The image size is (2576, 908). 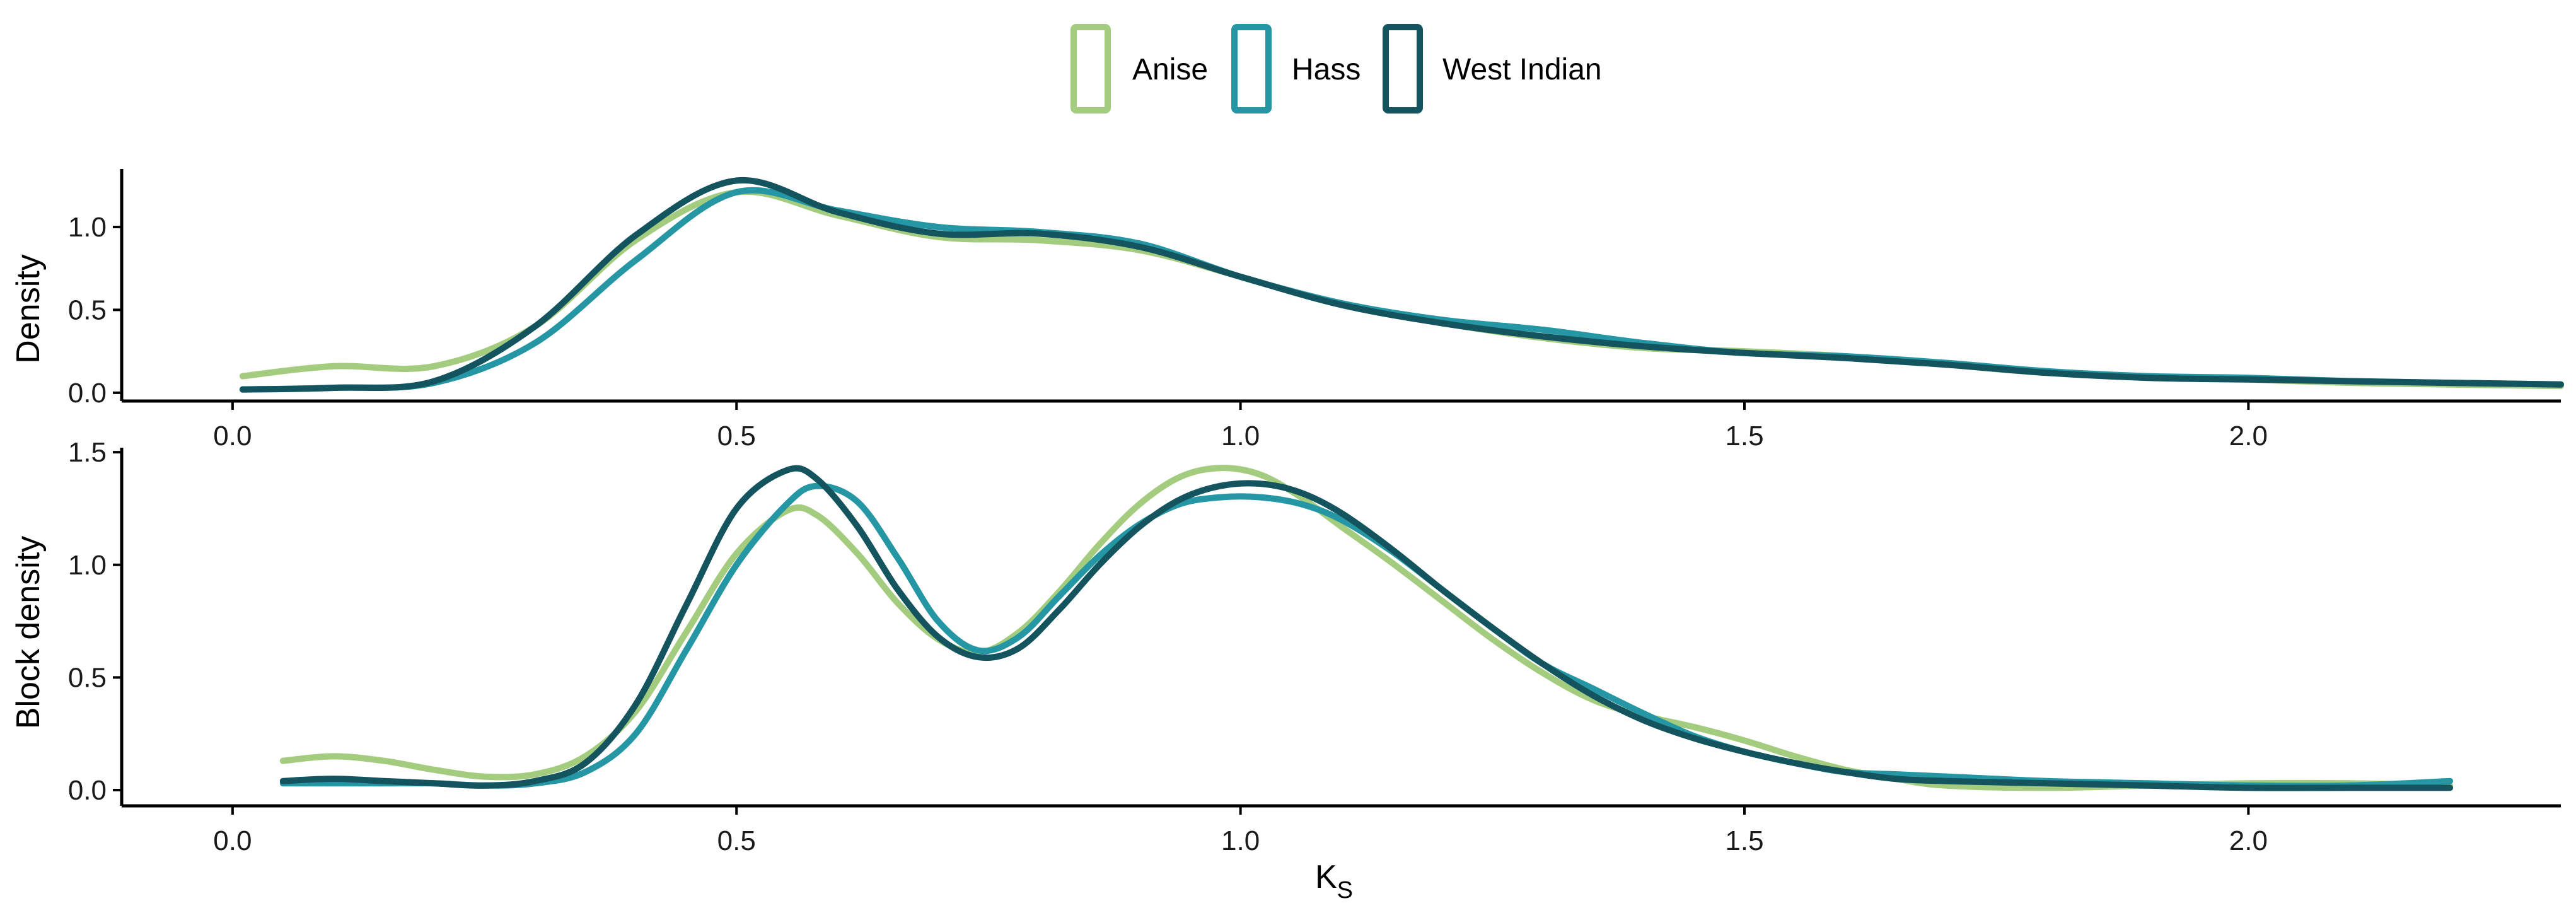 I want to click on legend-label: Anise, so click(x=1170, y=69).